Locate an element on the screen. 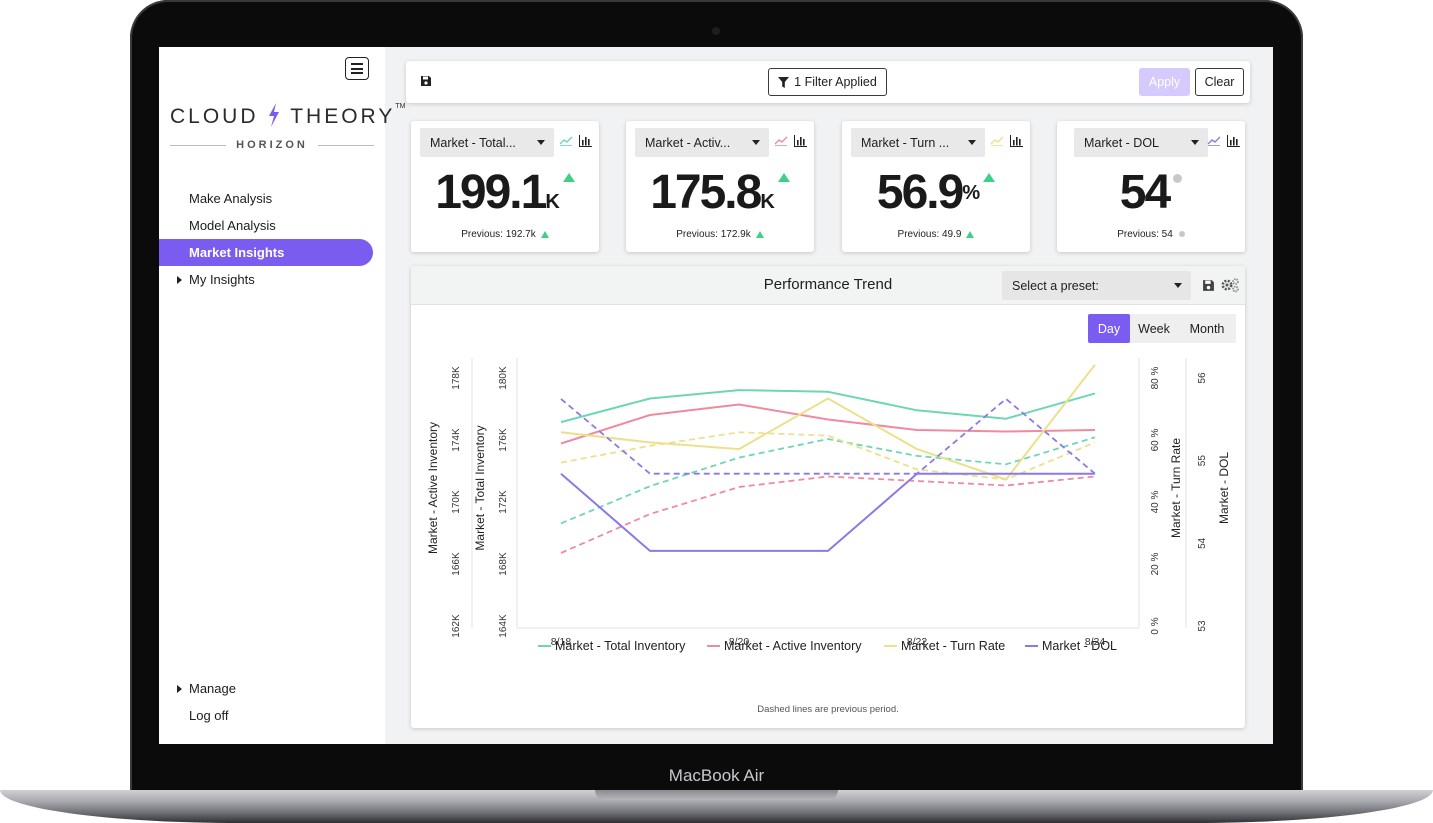 The height and width of the screenshot is (823, 1433). sidebar-bottom-nav: Manage Log off is located at coordinates (272, 702).